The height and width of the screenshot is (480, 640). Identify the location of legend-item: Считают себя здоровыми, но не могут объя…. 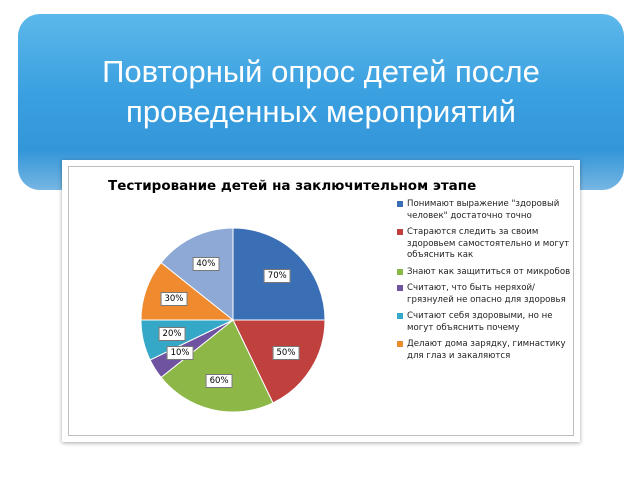
(486, 322).